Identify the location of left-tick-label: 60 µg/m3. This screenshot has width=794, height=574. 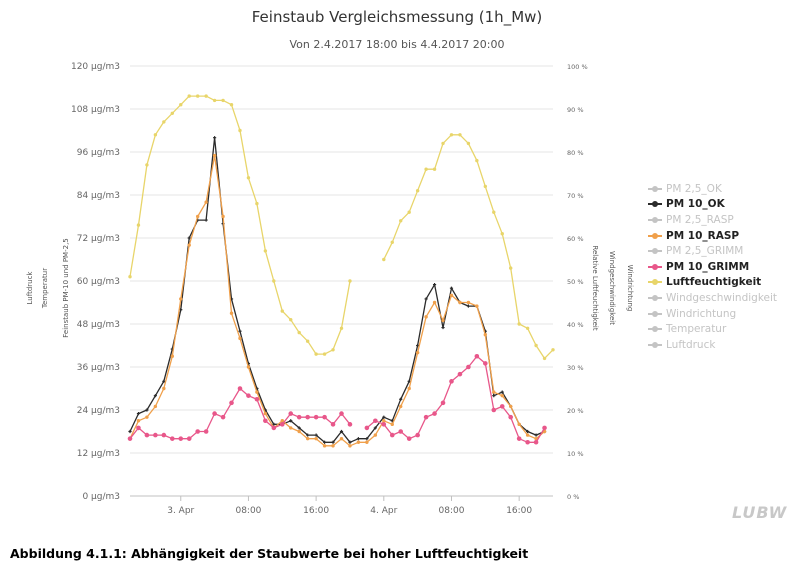
(98, 282).